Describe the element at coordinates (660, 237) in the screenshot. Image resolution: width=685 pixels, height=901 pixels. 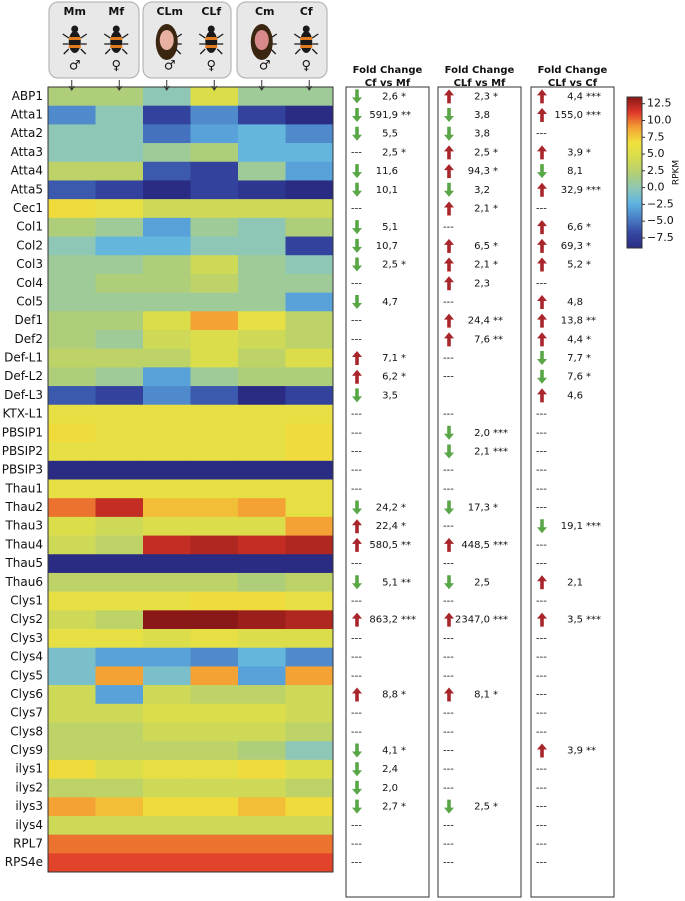
I see `colorbar-tick-label: −7.5` at that location.